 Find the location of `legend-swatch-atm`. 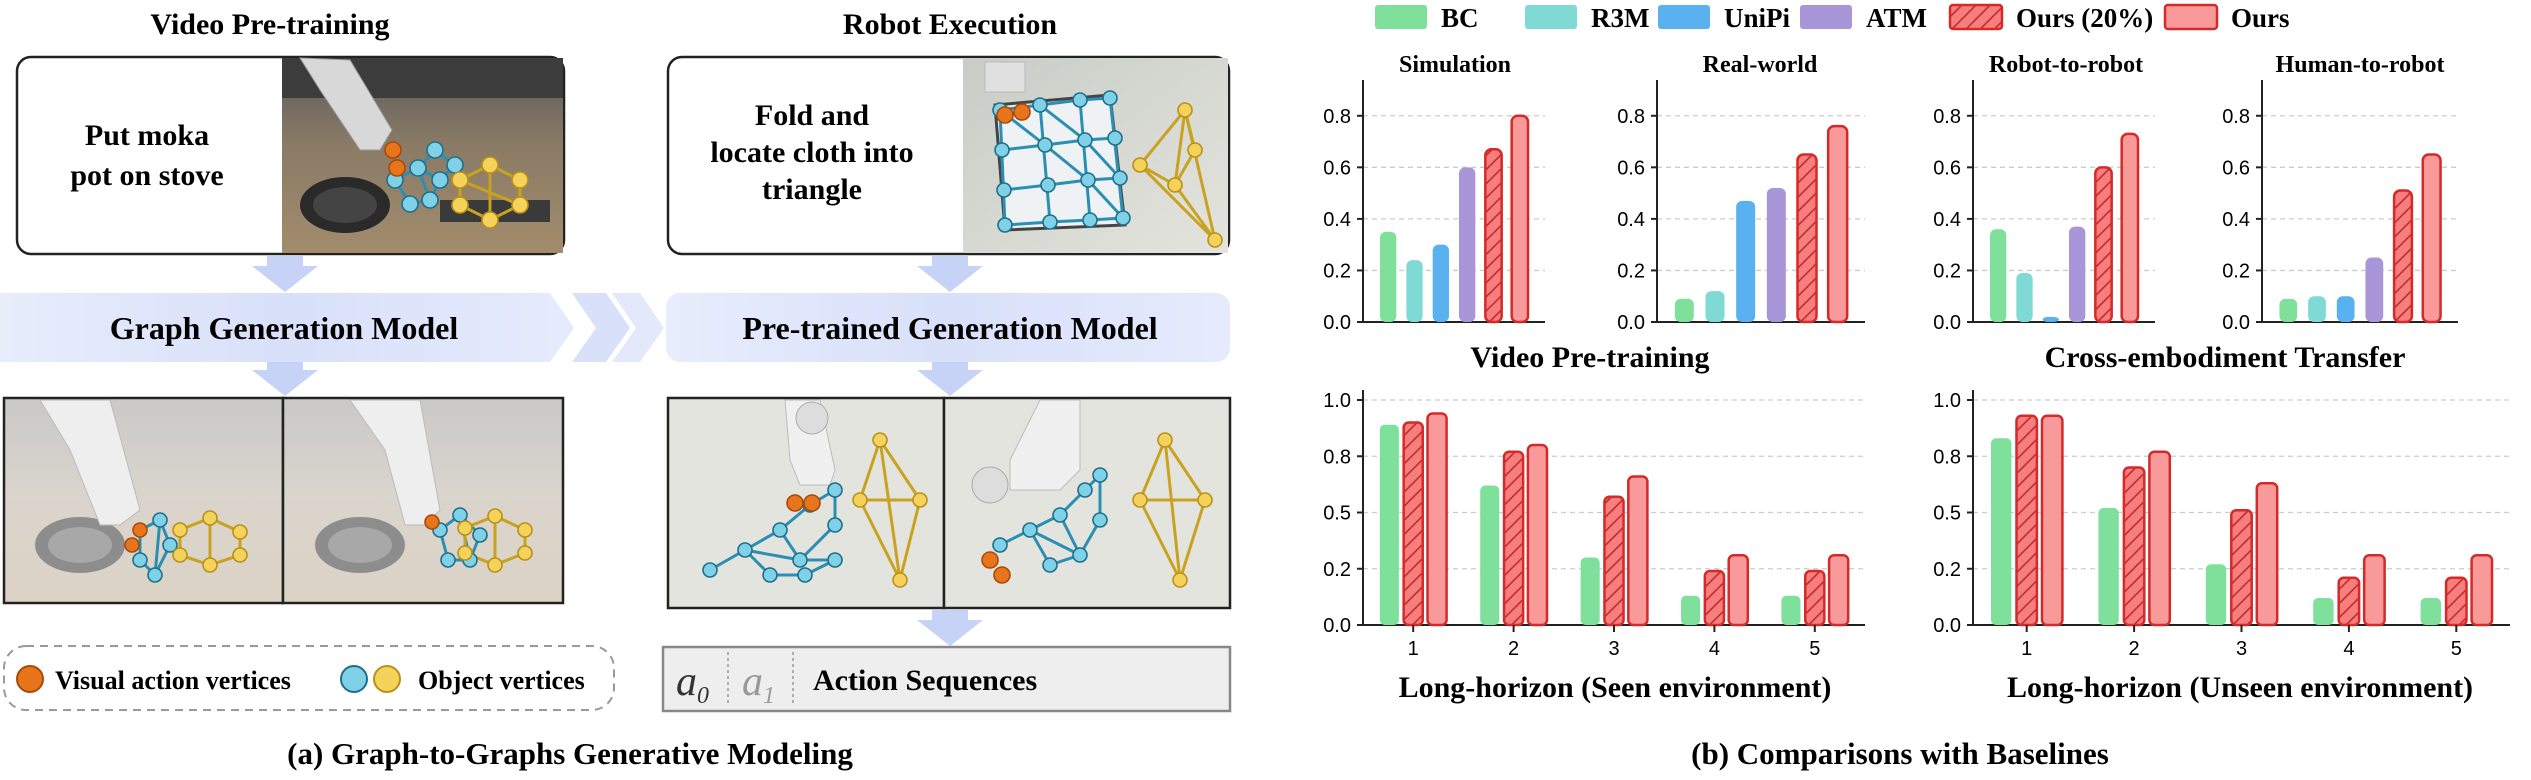

legend-swatch-atm is located at coordinates (1826, 17).